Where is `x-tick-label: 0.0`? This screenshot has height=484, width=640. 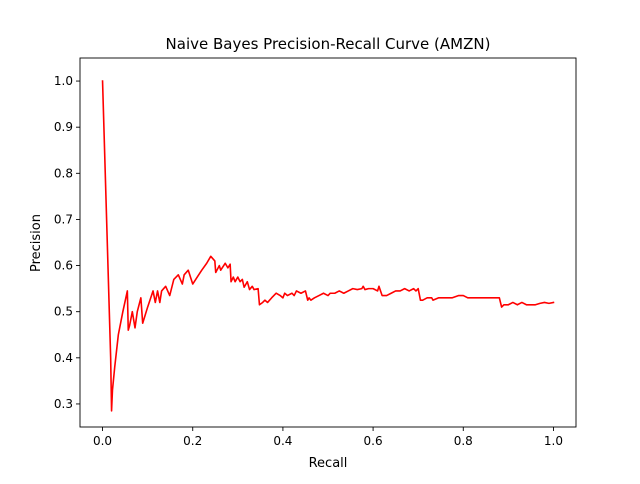
x-tick-label: 0.0 is located at coordinates (102, 441).